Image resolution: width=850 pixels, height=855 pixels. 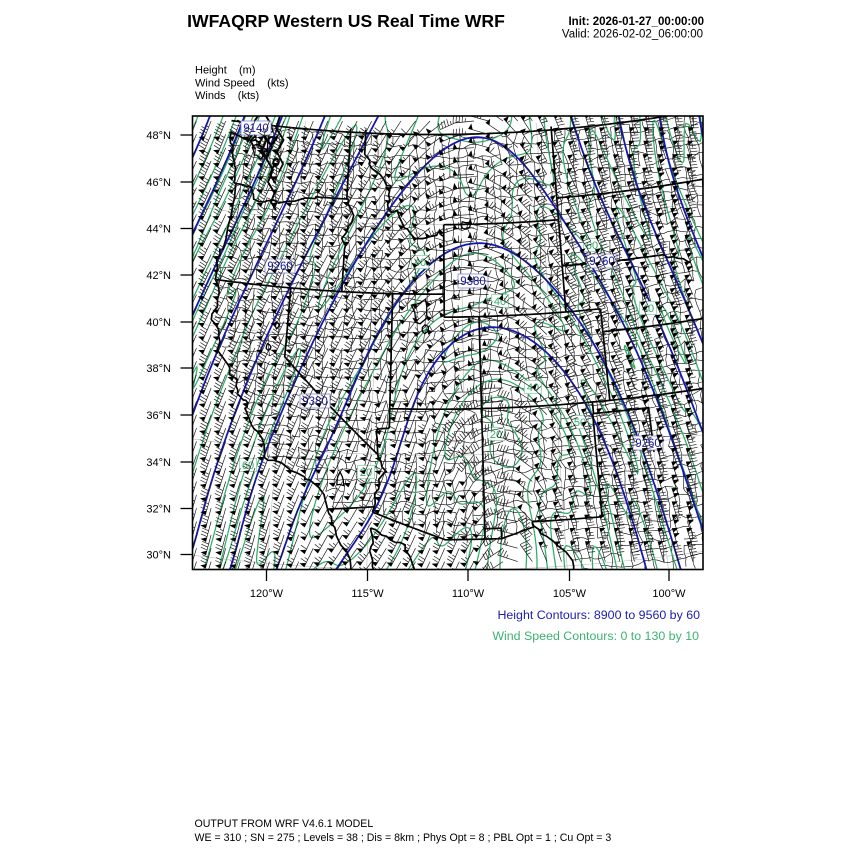 I want to click on svg-text: Winds (kts), so click(x=227, y=96).